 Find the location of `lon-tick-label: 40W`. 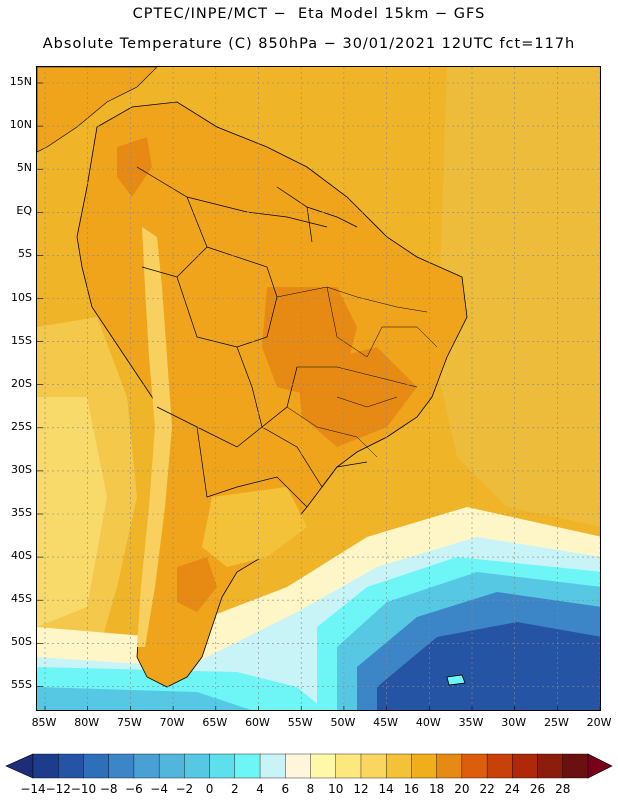

lon-tick-label: 40W is located at coordinates (428, 722).